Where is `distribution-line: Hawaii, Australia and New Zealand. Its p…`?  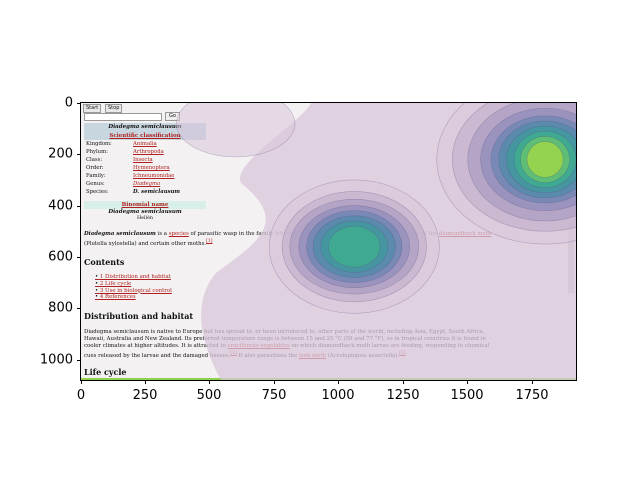
distribution-line: Hawaii, Australia and New Zealand. Its p… is located at coordinates (285, 339).